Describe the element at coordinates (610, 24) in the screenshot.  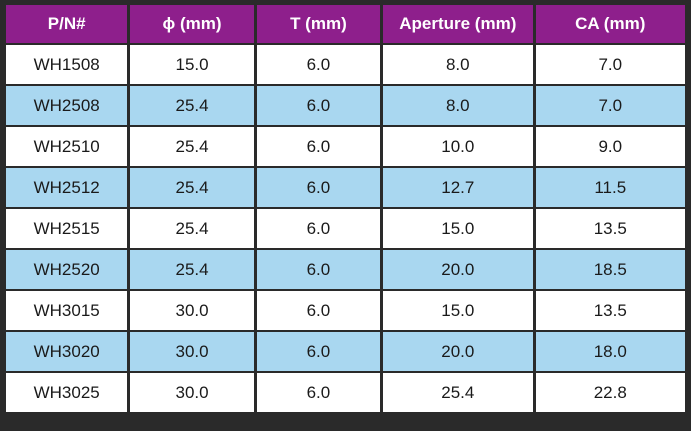
I see `header-clear-aperture: CA (mm)` at that location.